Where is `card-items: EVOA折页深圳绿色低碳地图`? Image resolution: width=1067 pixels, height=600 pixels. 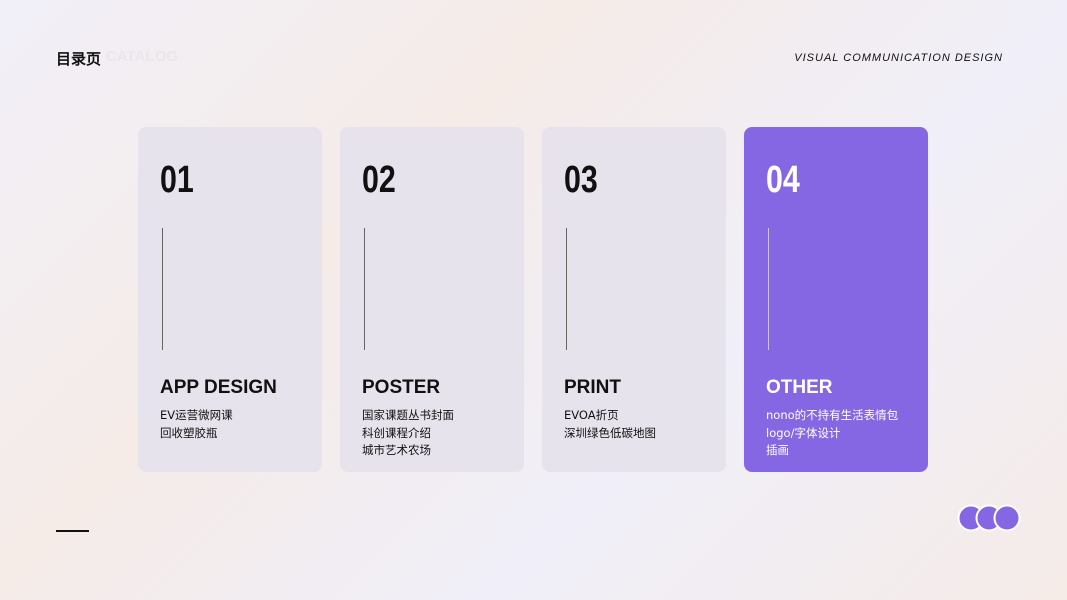
card-items: EVOA折页深圳绿色低碳地图 is located at coordinates (610, 424).